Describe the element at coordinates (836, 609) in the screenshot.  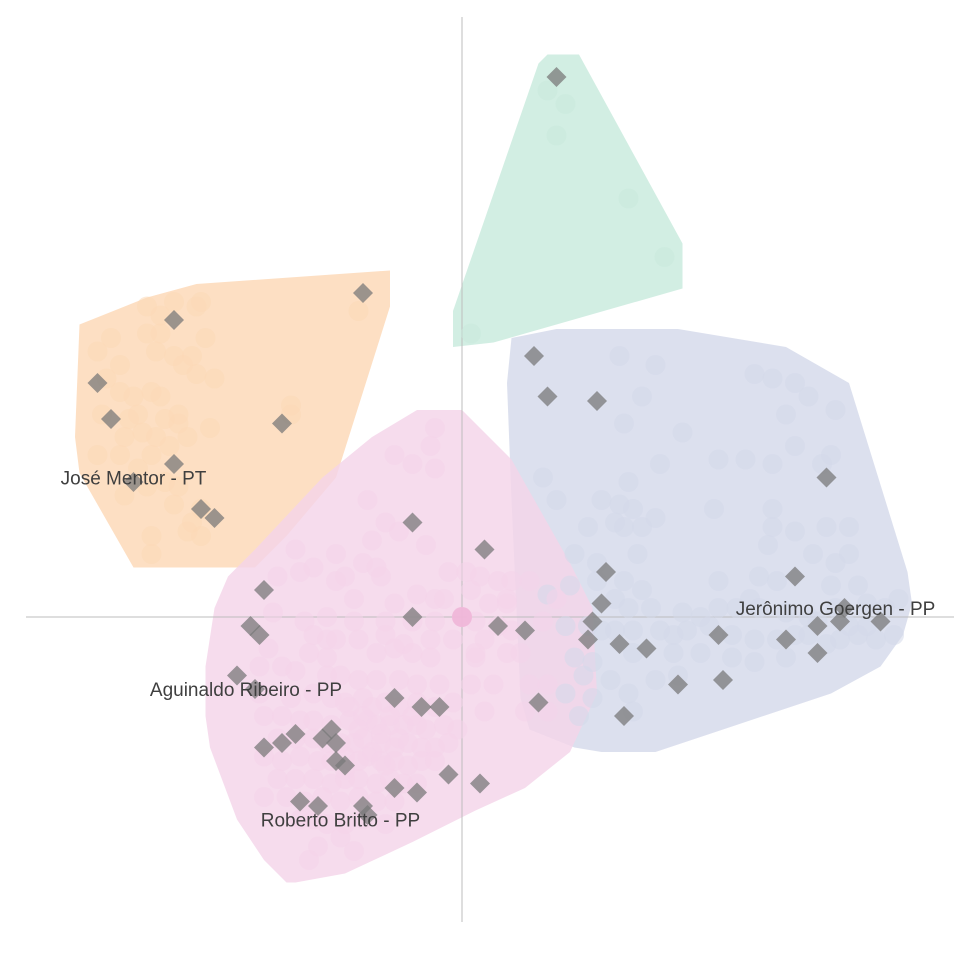
I see `jeronimo-goergen-pp-label: Jerônimo Goergen - PP` at that location.